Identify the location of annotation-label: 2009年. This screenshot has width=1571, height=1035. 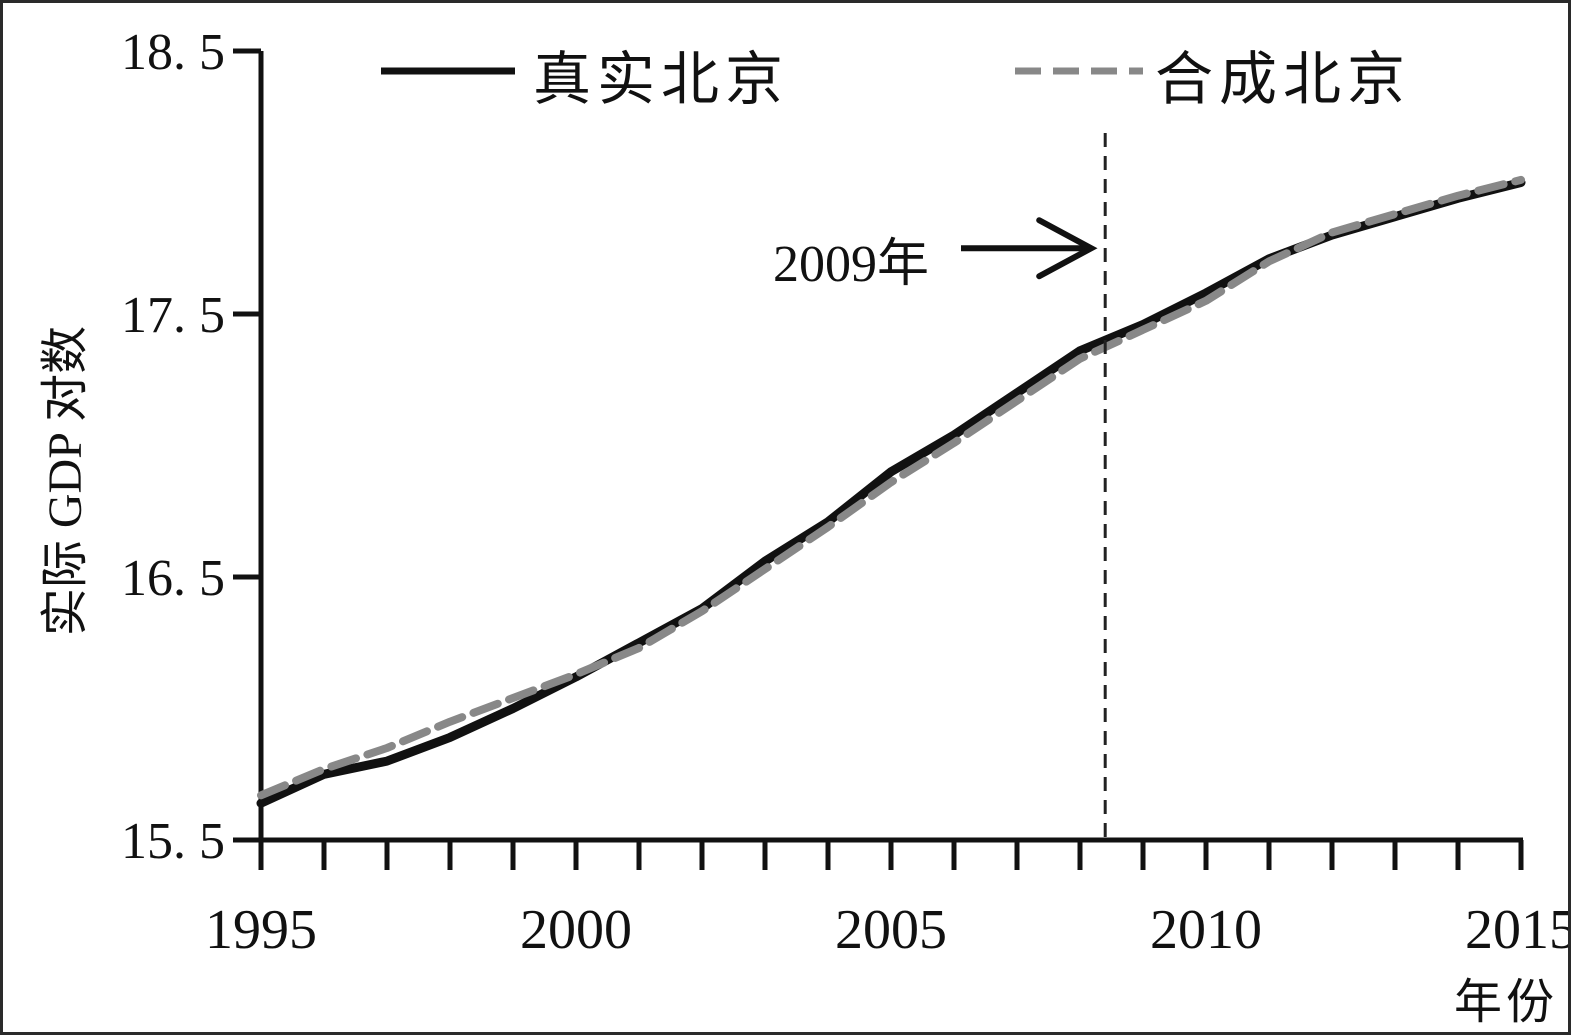
(851, 264).